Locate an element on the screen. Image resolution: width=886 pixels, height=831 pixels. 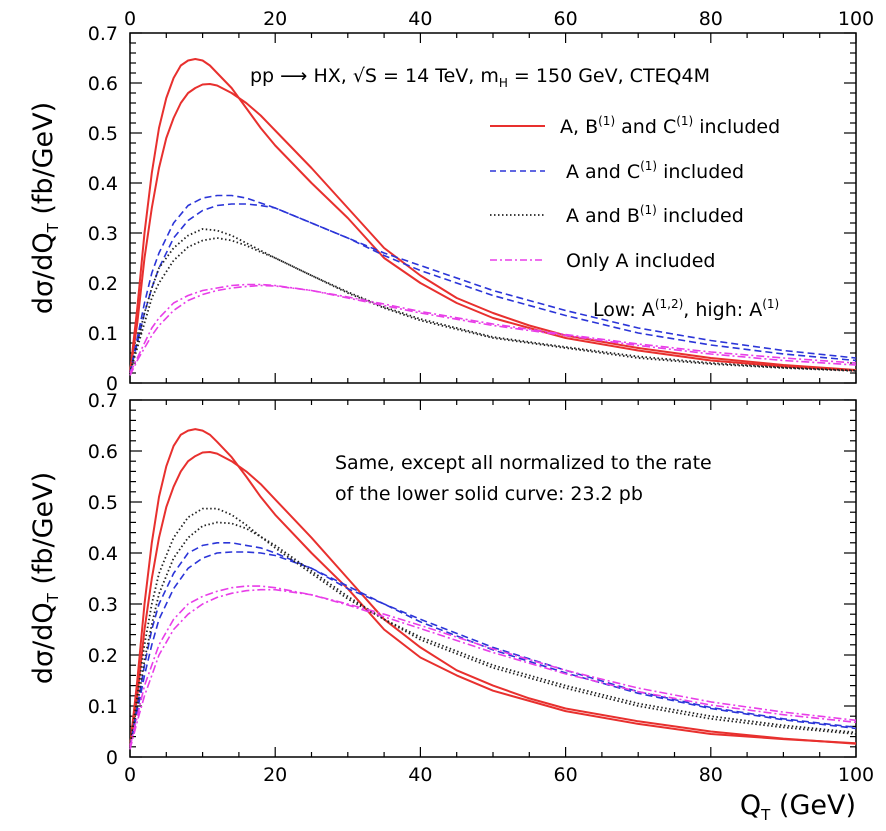
bottom-x-tick-label: 40 is located at coordinates (420, 775).